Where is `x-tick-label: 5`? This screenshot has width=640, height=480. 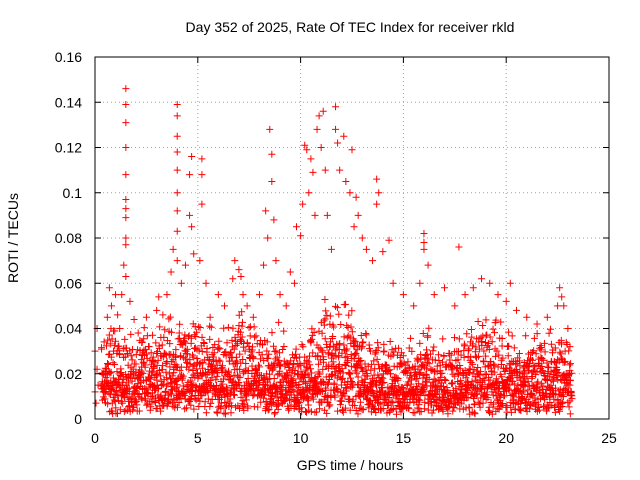
x-tick-label: 5 is located at coordinates (198, 438).